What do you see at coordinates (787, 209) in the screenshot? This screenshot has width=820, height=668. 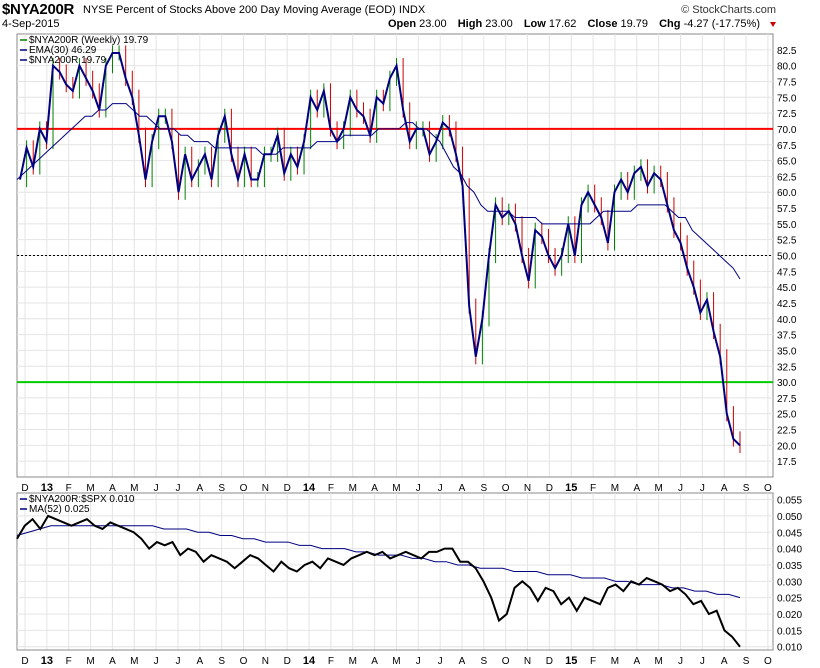 I see `main-y-tick-label: 57.5` at bounding box center [787, 209].